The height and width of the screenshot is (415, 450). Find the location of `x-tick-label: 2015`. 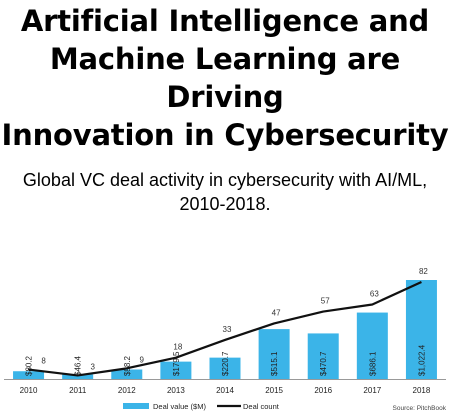

x-tick-label: 2015 is located at coordinates (274, 390).